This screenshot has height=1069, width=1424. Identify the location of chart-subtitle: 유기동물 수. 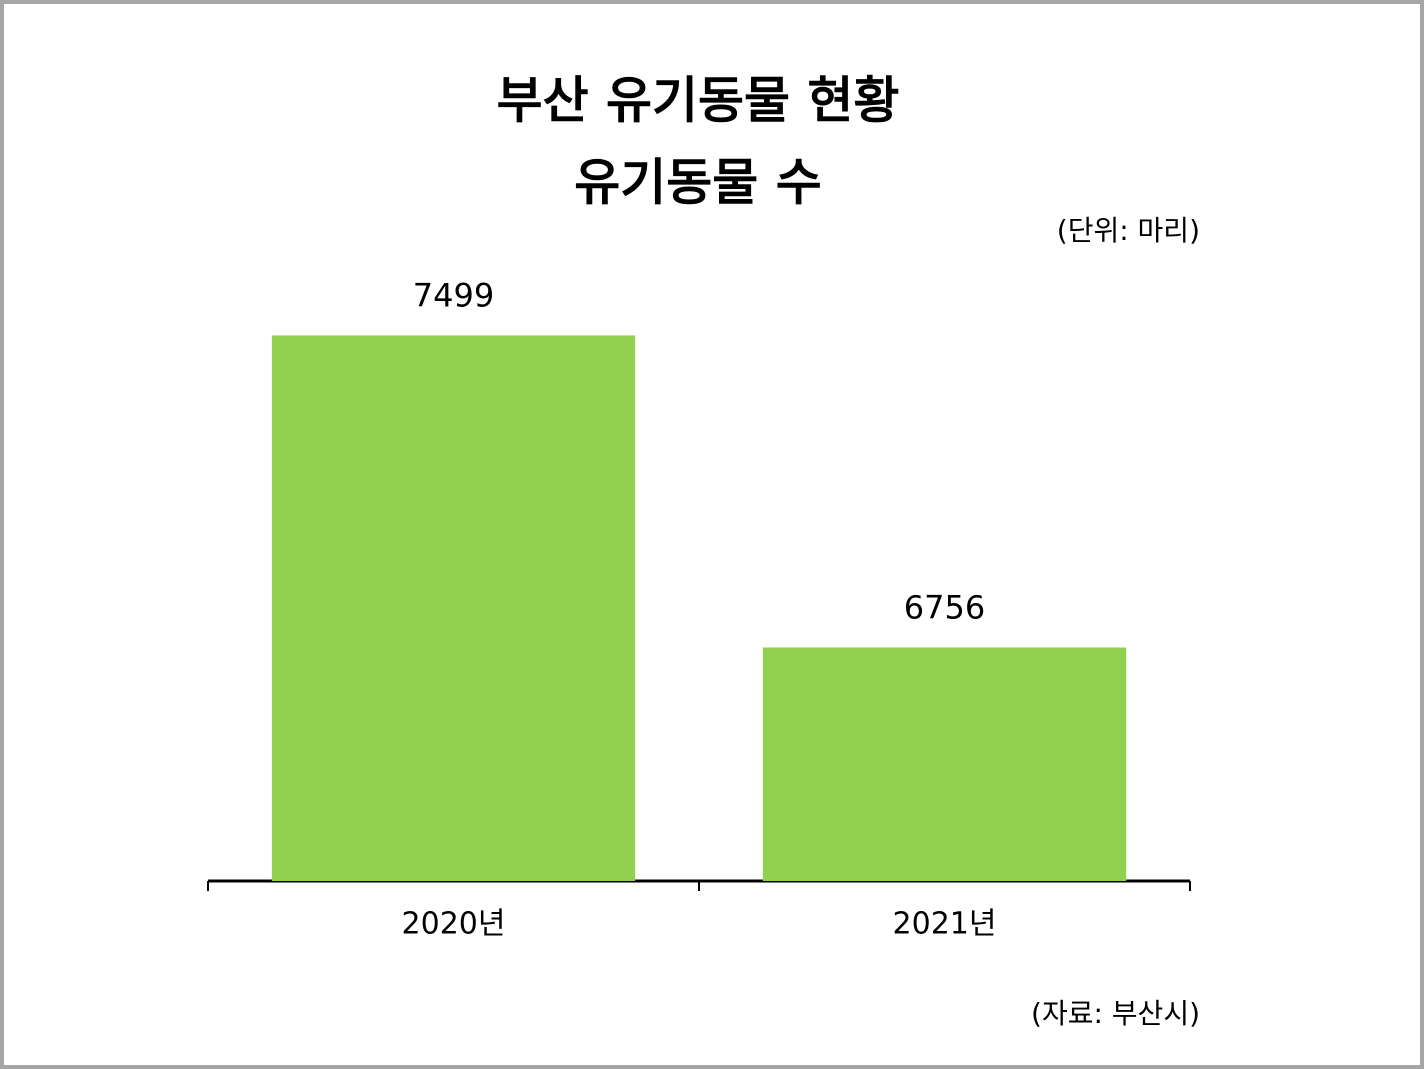
(697, 183).